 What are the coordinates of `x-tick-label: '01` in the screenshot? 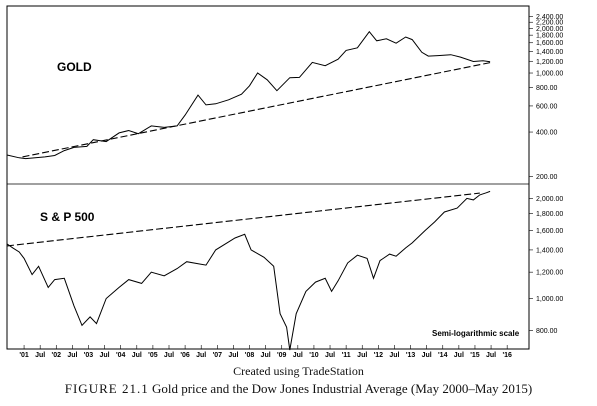 It's located at (24, 355).